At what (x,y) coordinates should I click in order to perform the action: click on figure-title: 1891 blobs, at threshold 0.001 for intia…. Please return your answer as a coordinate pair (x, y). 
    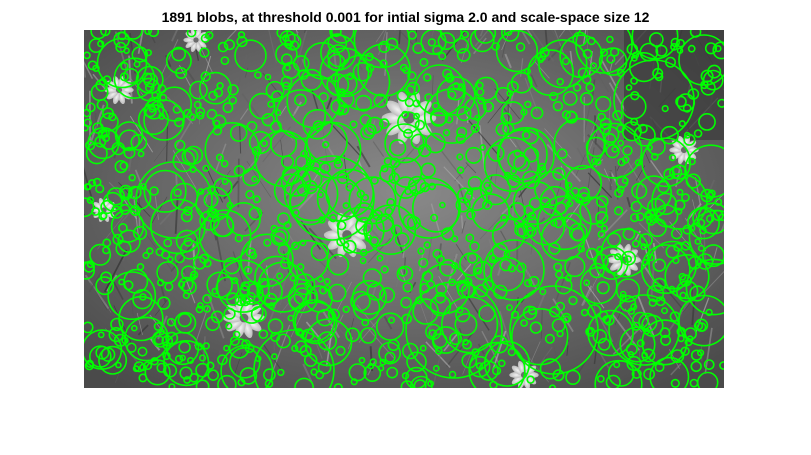
    Looking at the image, I should click on (405, 17).